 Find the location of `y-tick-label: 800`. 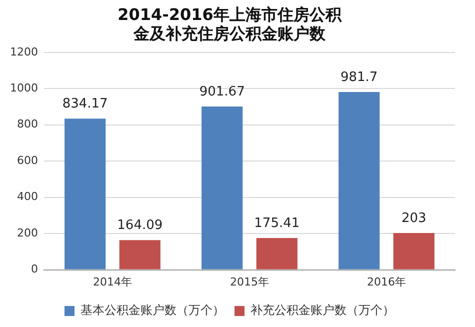

y-tick-label: 800 is located at coordinates (27, 124).